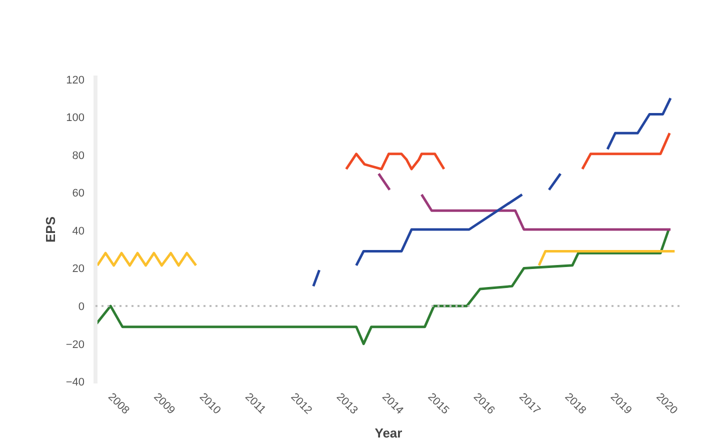 The height and width of the screenshot is (443, 703). What do you see at coordinates (78, 156) in the screenshot?
I see `y-tick-label: 80` at bounding box center [78, 156].